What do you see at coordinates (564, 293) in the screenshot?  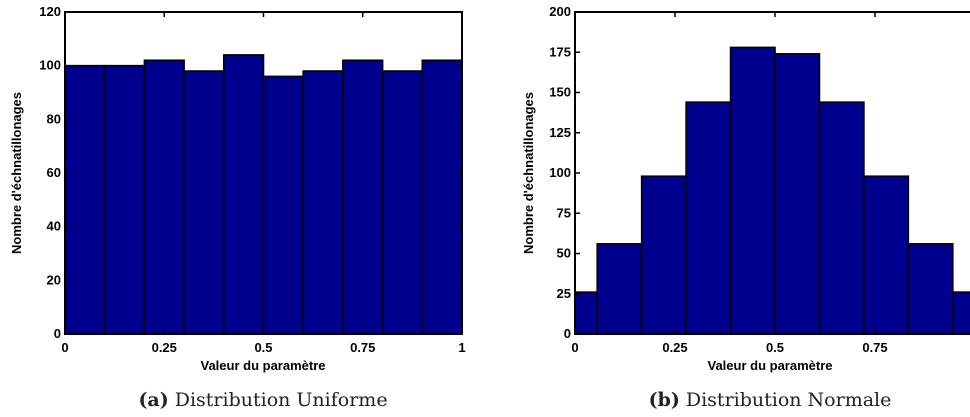 I see `y-tick-label: 25` at bounding box center [564, 293].